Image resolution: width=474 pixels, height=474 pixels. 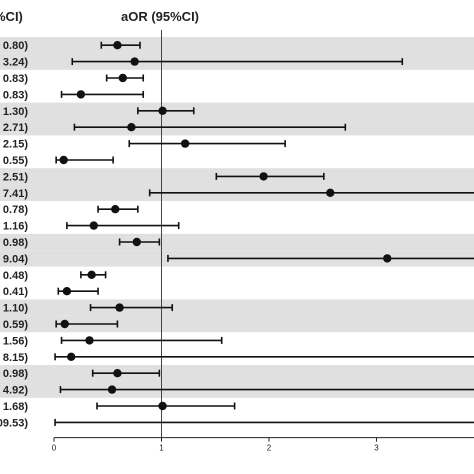 I want to click on x-tick-label: 2, so click(x=269, y=448).